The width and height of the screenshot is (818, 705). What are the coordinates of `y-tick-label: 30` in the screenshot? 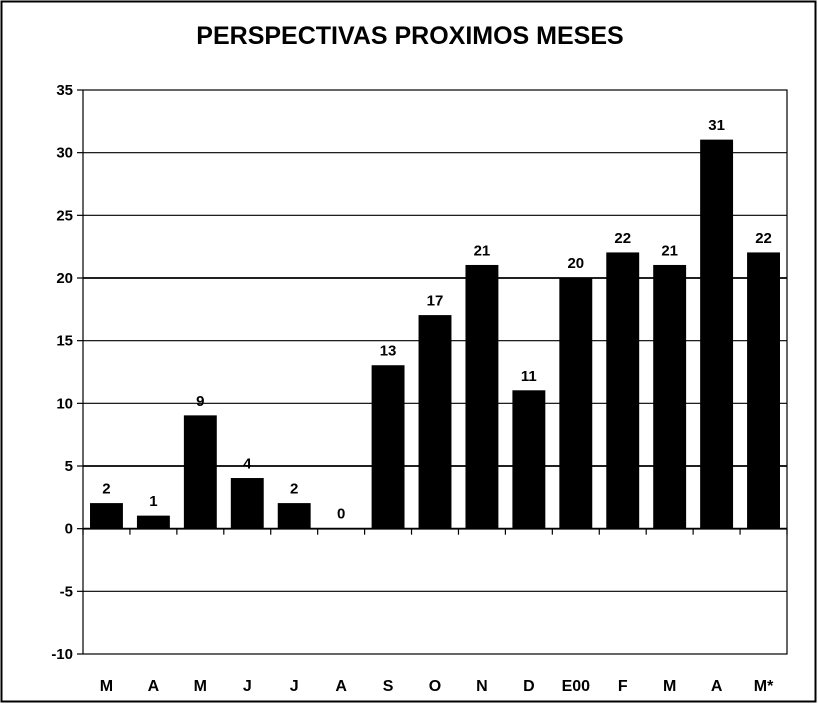 It's located at (64, 153).